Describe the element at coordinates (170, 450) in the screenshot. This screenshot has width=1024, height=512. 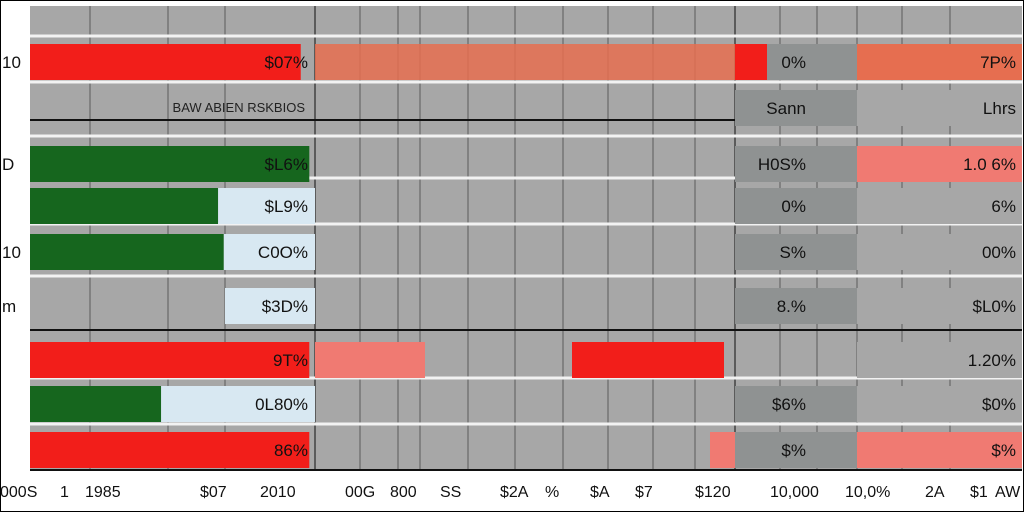
I see `row-8-left-bar` at that location.